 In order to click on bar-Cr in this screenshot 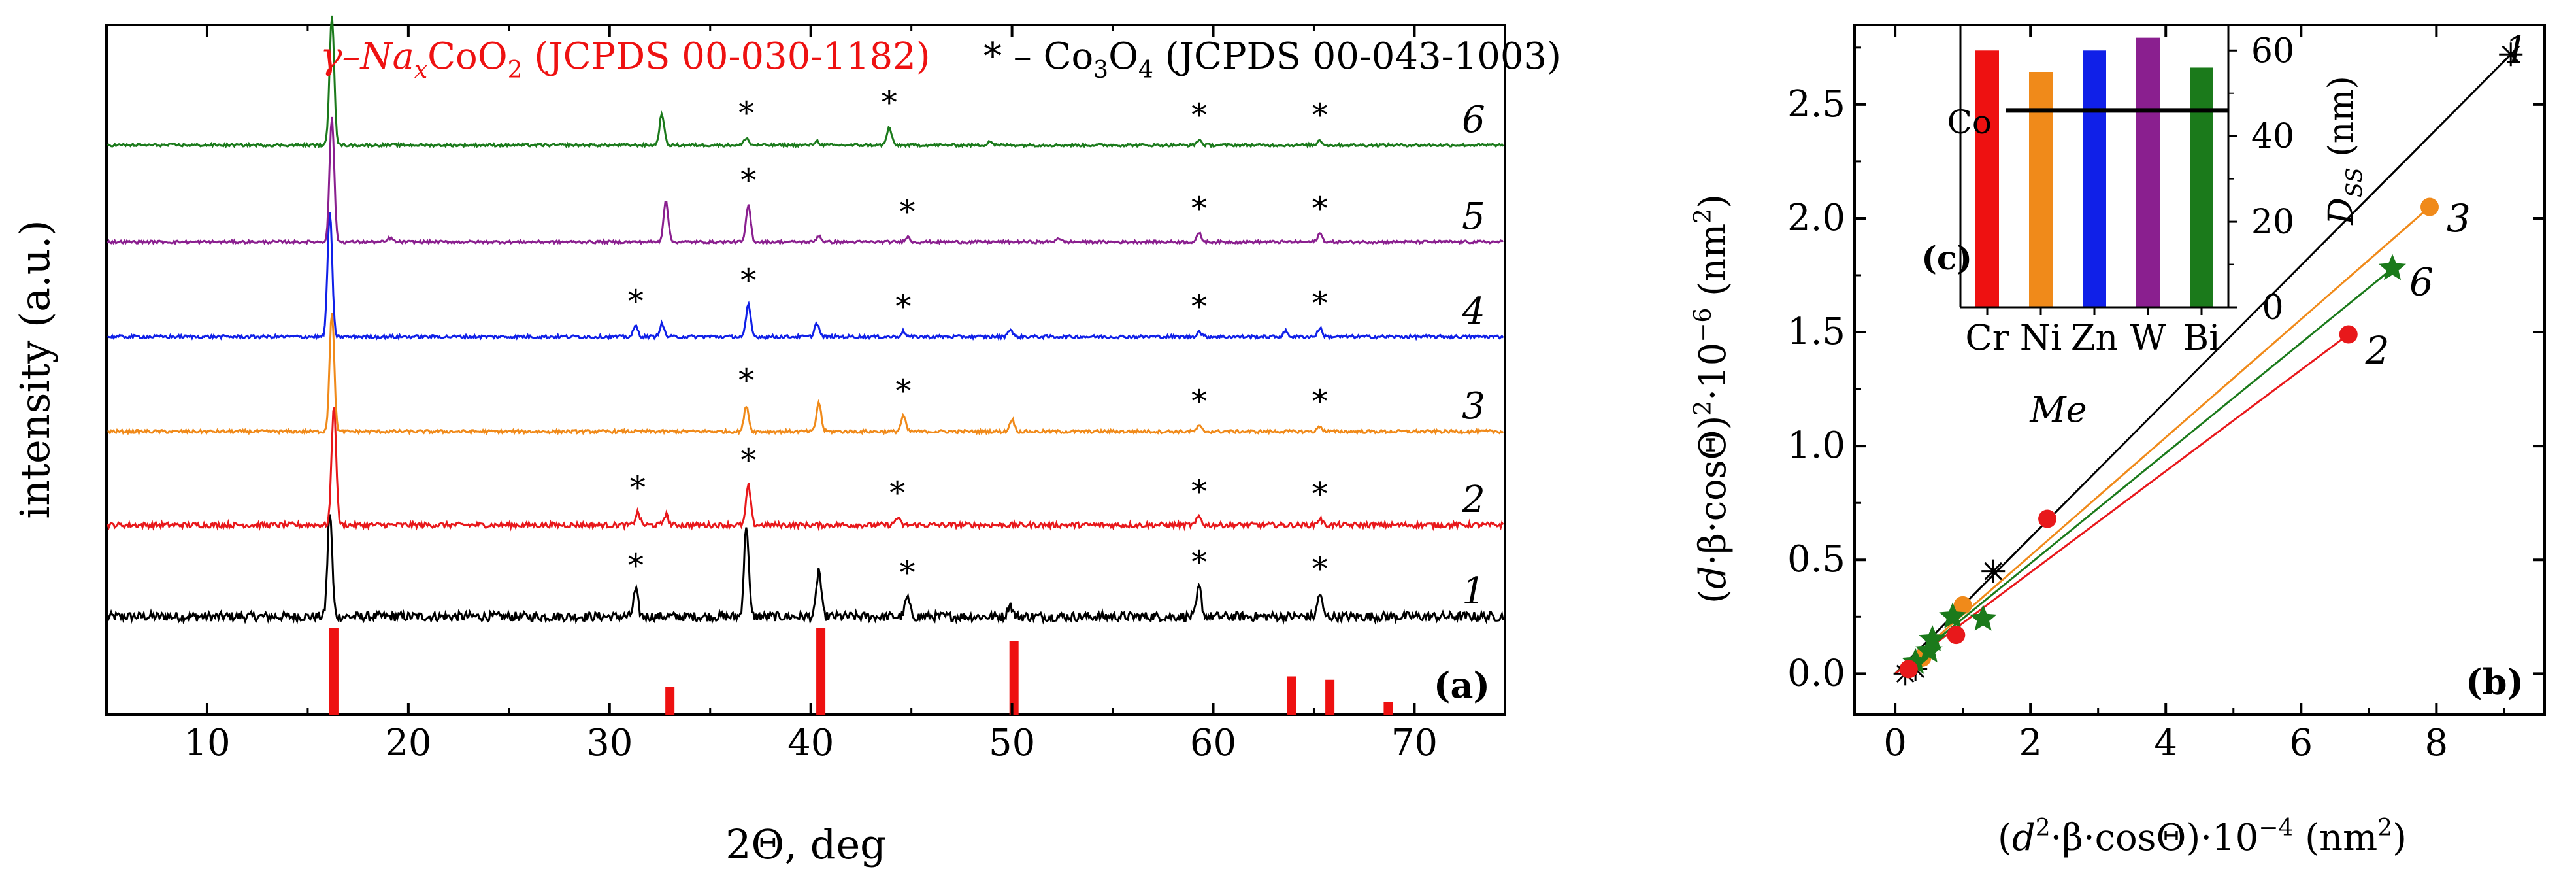, I will do `click(1987, 178)`.